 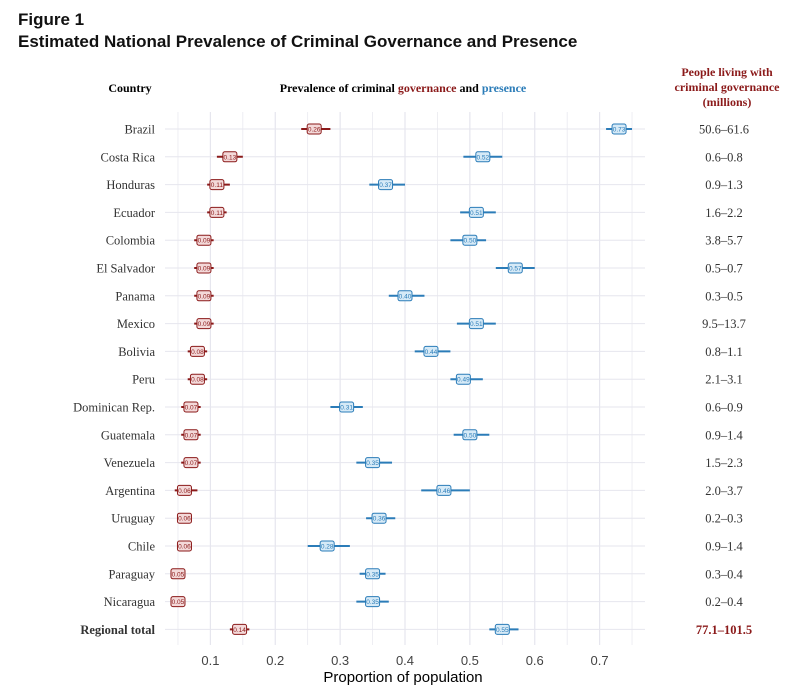 I want to click on chart-row: Costa Rica 0.13 0.52 0.6–0.8, so click(x=421, y=157).